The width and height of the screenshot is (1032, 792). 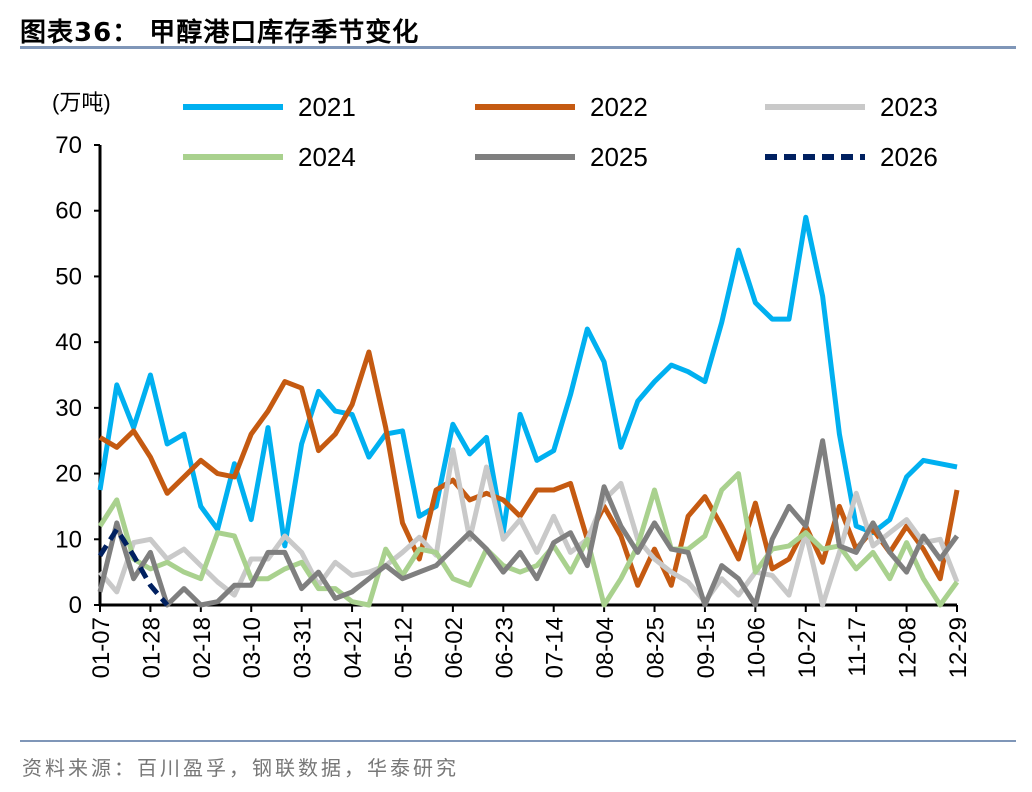 What do you see at coordinates (68, 539) in the screenshot?
I see `y-tick-label: 10` at bounding box center [68, 539].